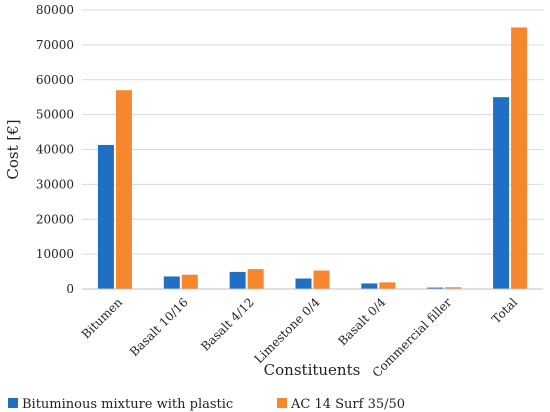 The width and height of the screenshot is (550, 412). What do you see at coordinates (55, 254) in the screenshot?
I see `y-tick-label: 10000` at bounding box center [55, 254].